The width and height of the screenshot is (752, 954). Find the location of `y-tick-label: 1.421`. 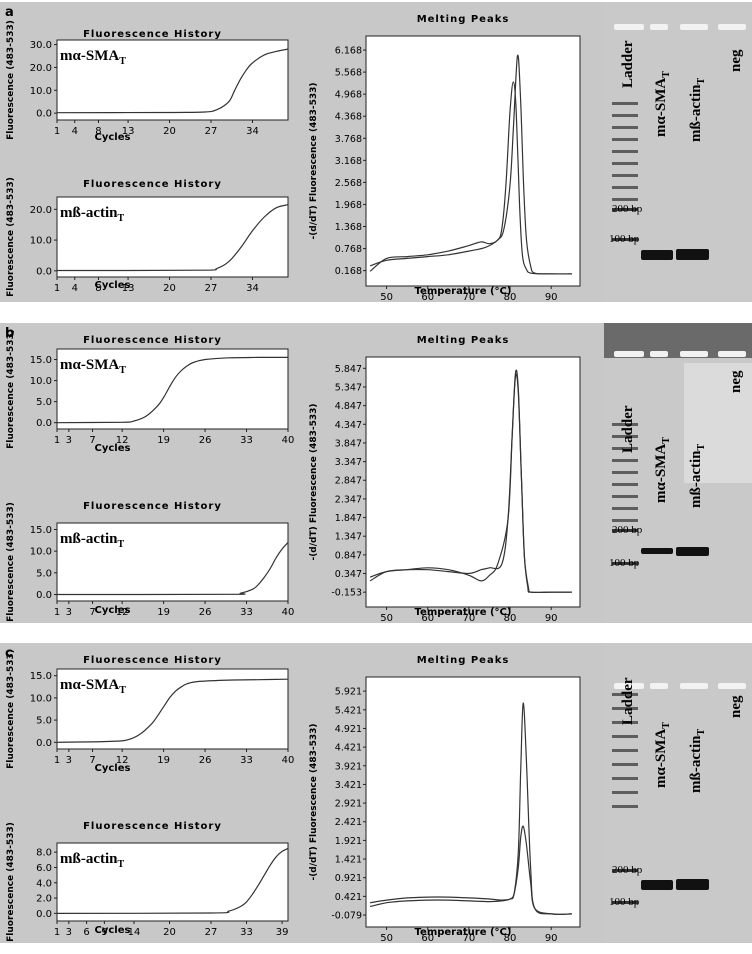

y-tick-label: 1.421 is located at coordinates (348, 860).